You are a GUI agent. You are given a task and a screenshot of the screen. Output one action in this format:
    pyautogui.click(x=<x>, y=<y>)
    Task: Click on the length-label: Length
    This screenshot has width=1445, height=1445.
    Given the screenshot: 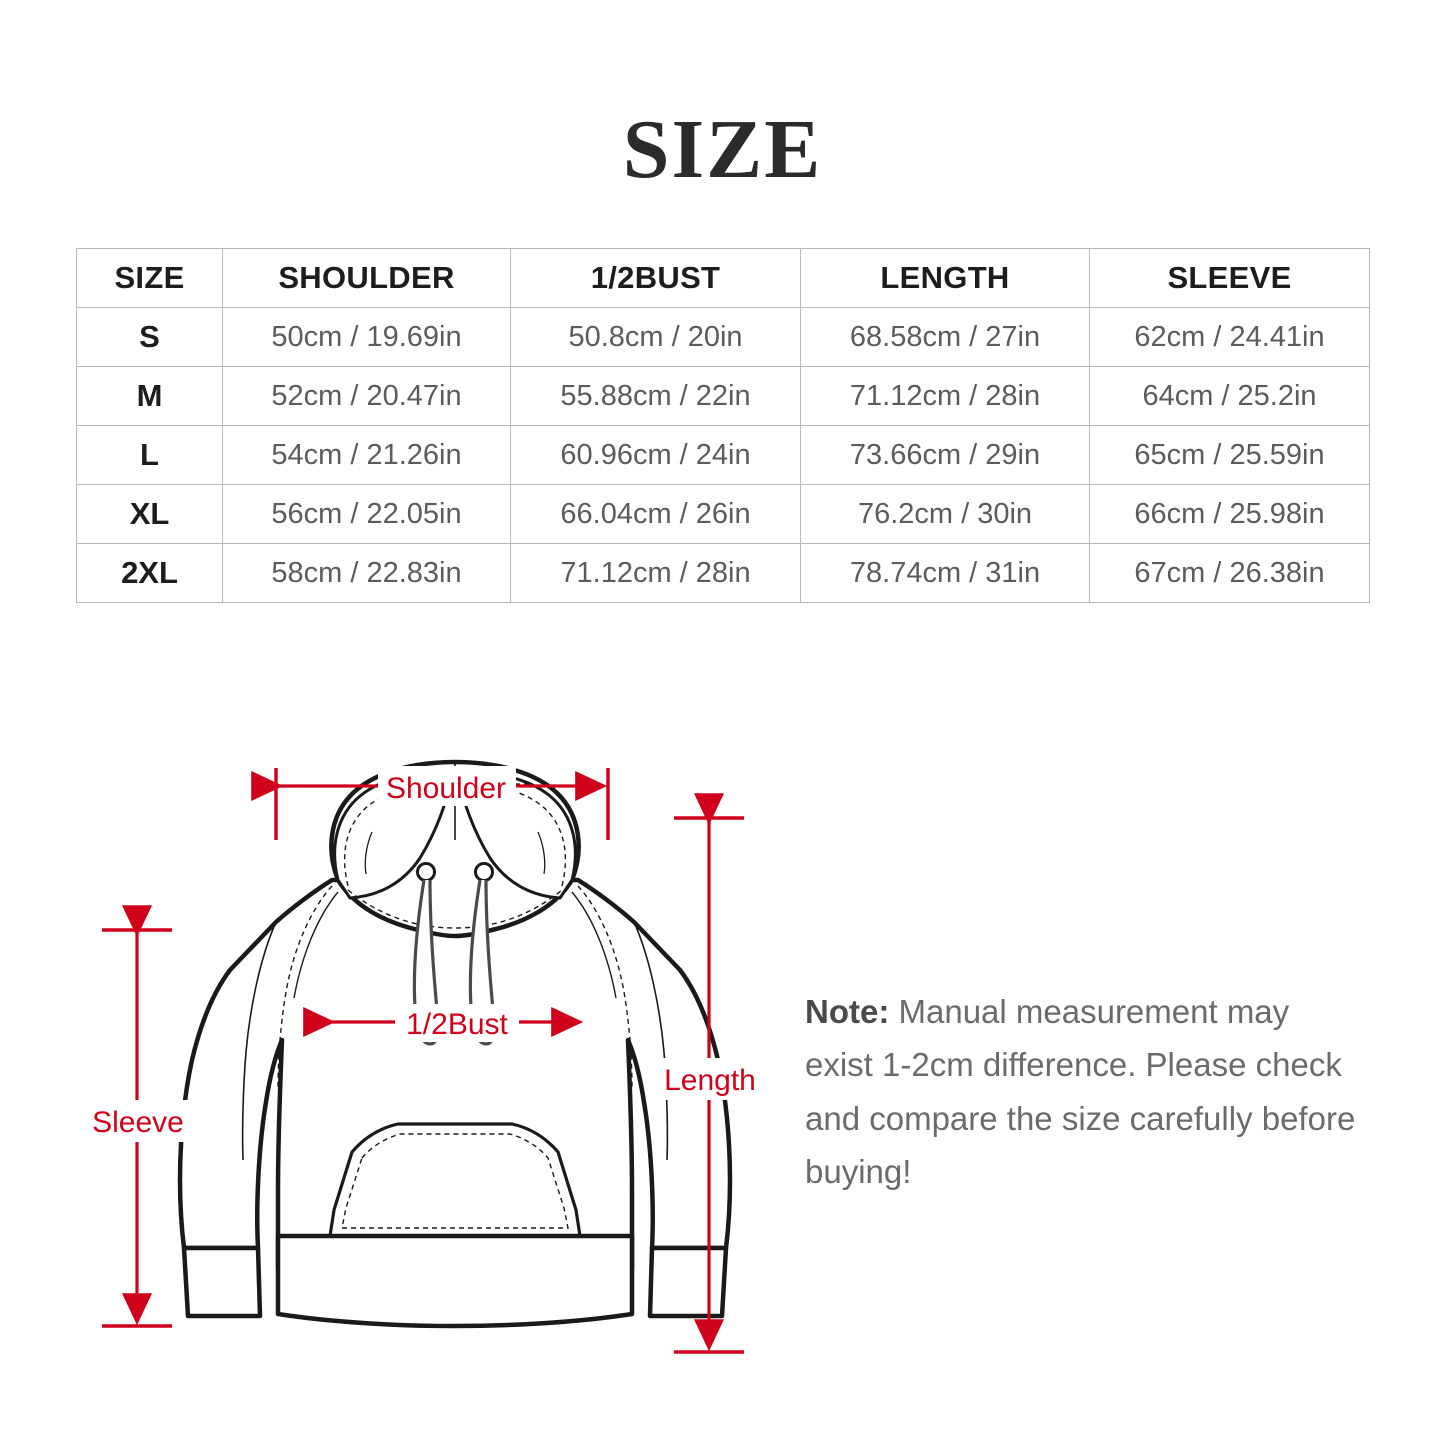 What is the action you would take?
    pyautogui.click(x=710, y=1080)
    